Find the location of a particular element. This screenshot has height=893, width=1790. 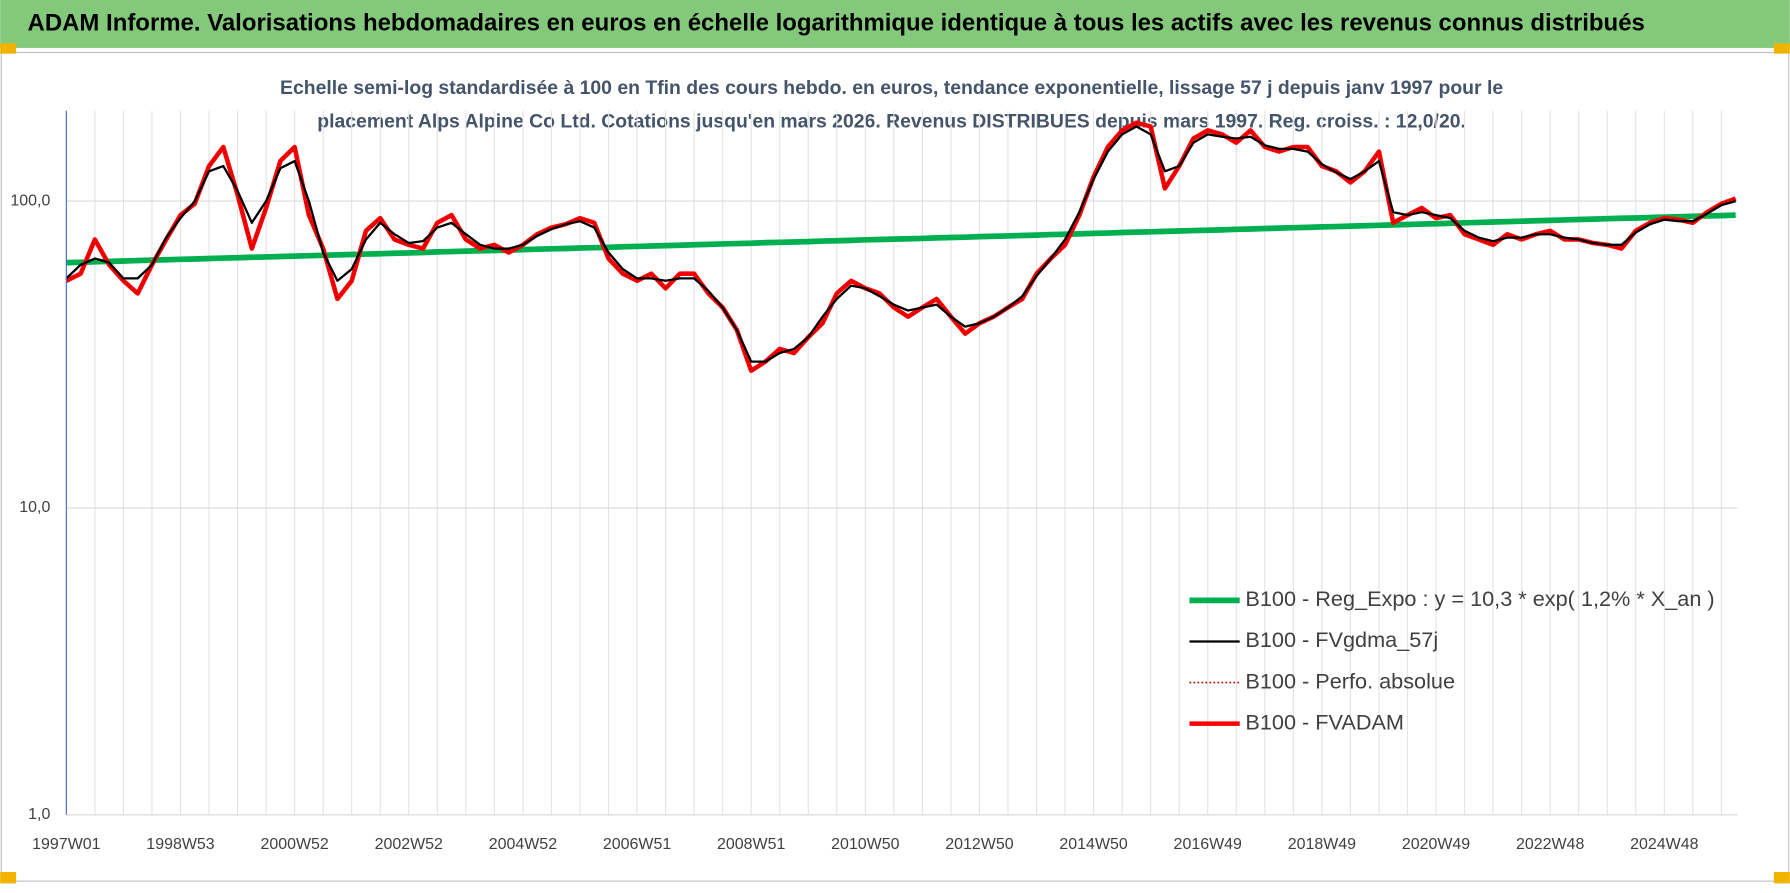

x-tick-label: 2012W50 is located at coordinates (979, 844).